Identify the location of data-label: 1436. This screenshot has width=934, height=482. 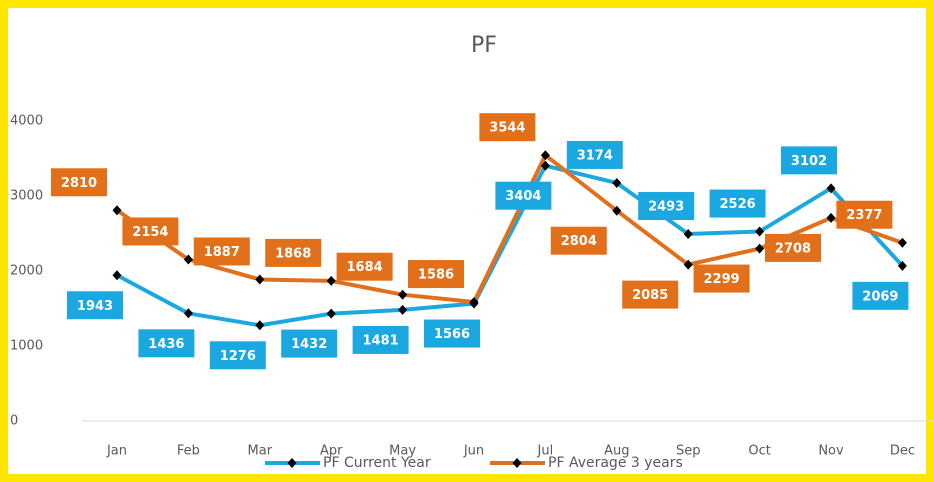
(166, 344).